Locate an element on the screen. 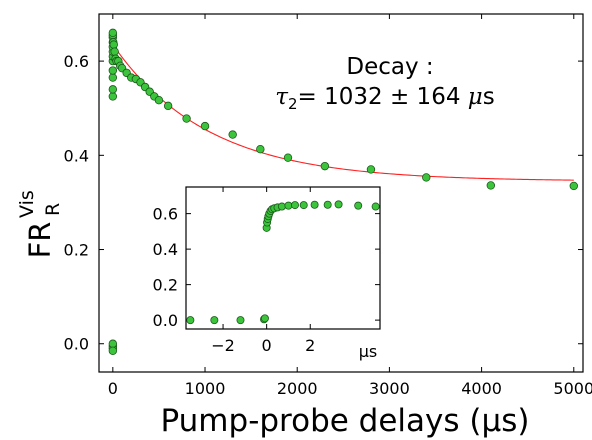 The width and height of the screenshot is (592, 440). inset-data-points is located at coordinates (283, 262).